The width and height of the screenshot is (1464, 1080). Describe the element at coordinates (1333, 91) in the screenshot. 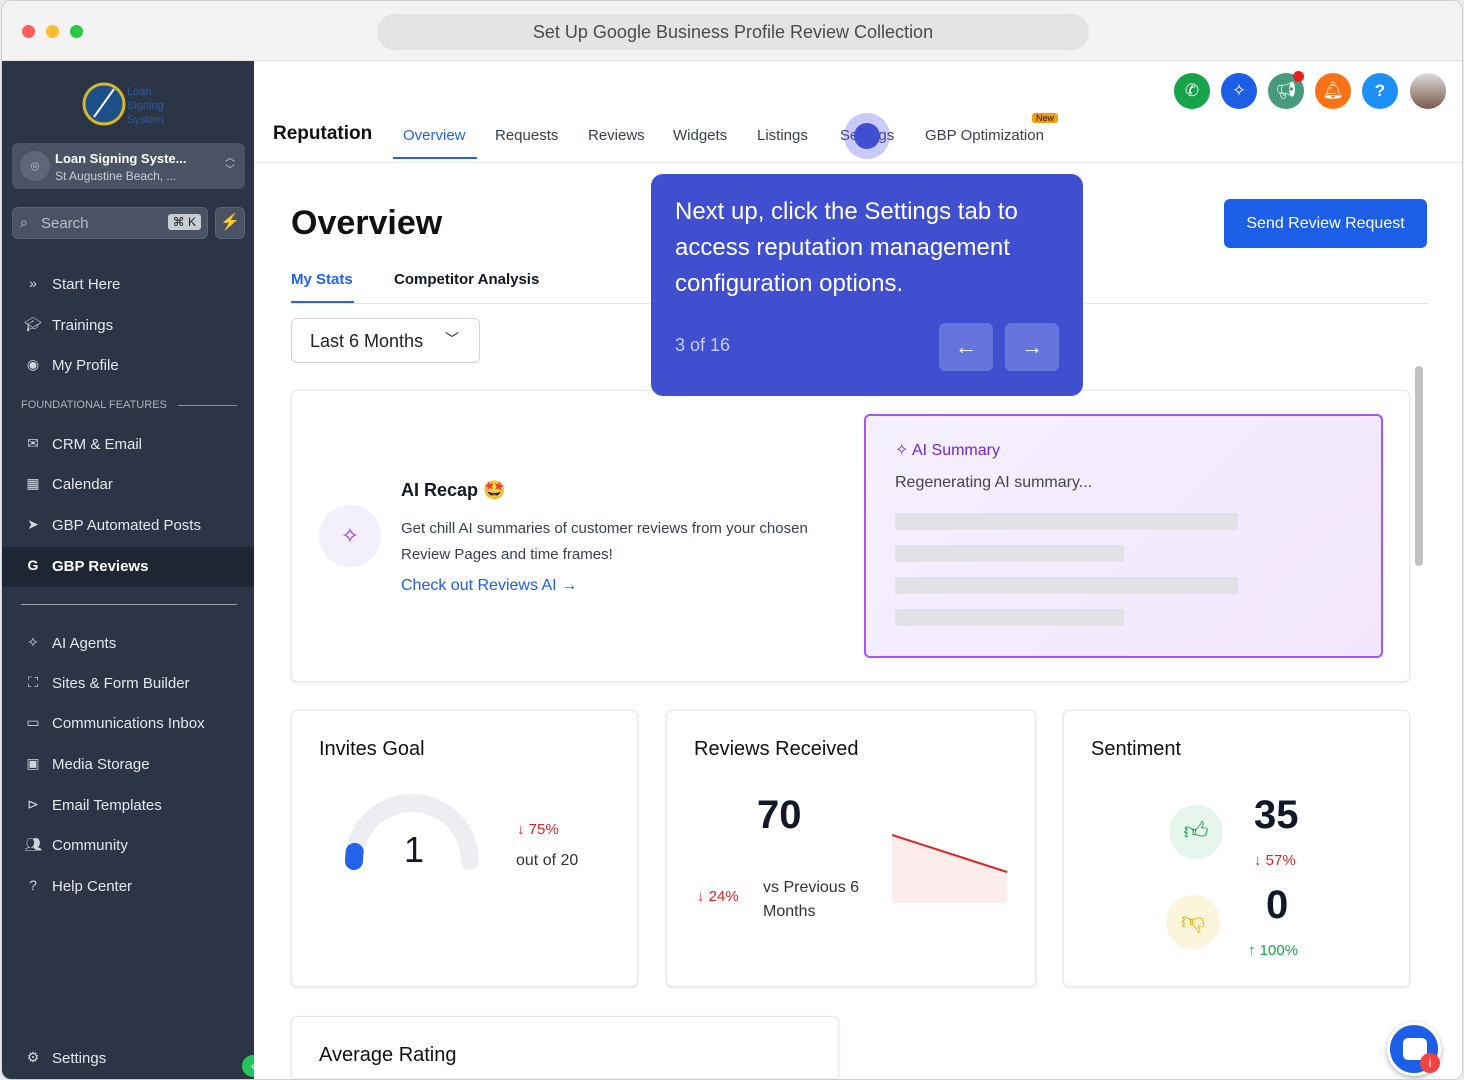

I see `bell-icon: 🔔︎` at that location.